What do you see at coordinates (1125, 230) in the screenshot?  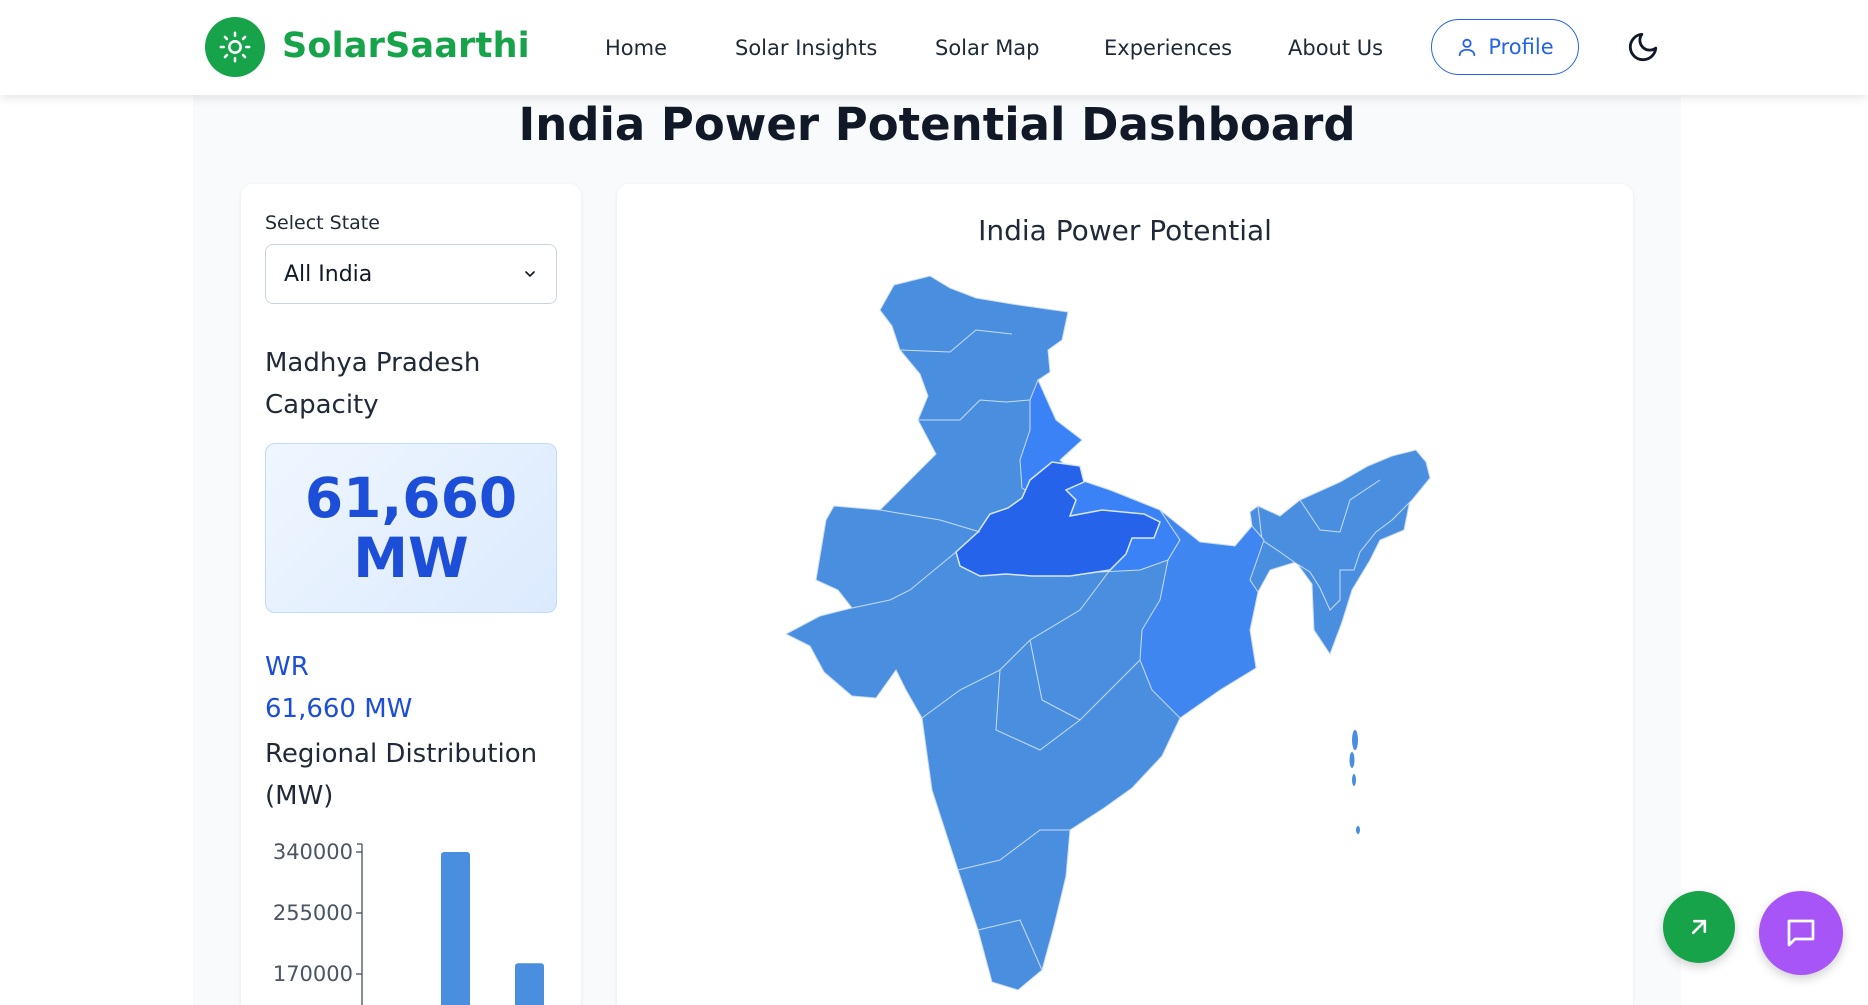 I see `map-title: India Power Potential` at bounding box center [1125, 230].